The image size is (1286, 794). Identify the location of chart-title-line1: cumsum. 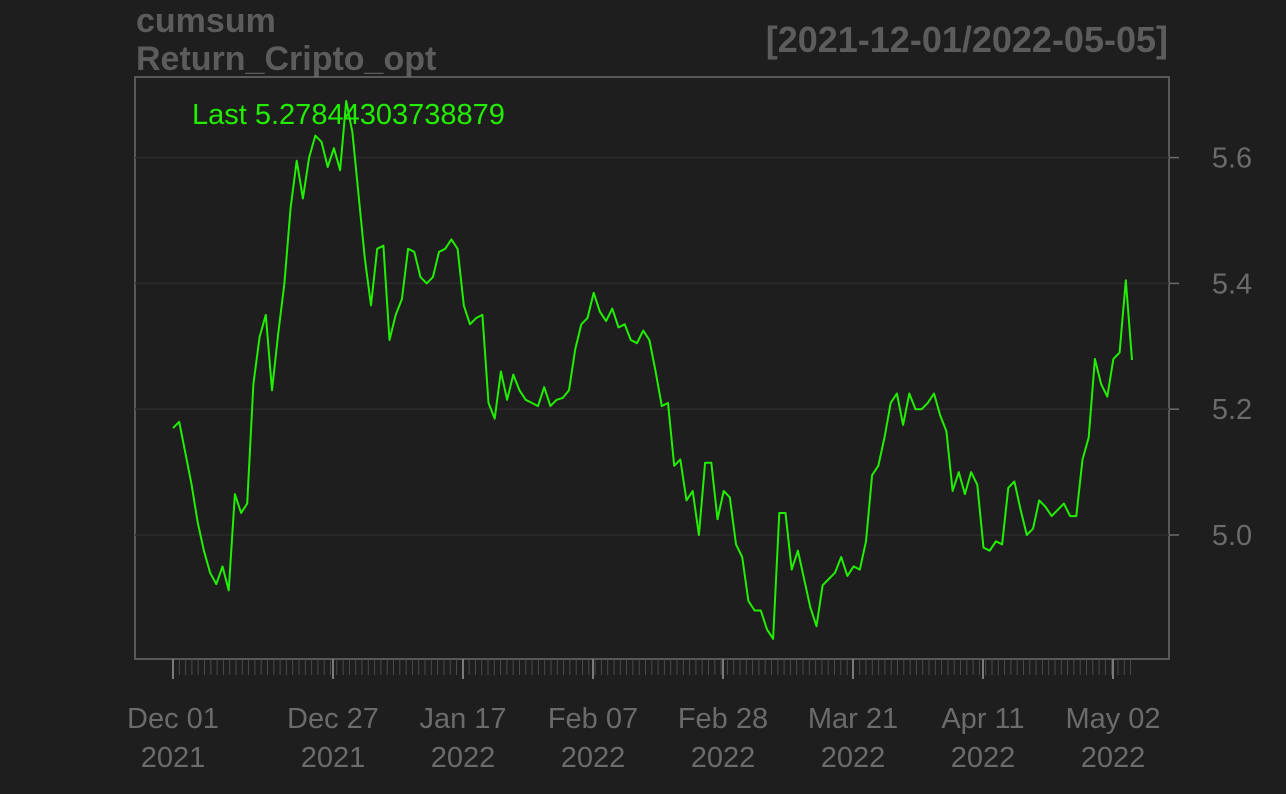
(206, 21).